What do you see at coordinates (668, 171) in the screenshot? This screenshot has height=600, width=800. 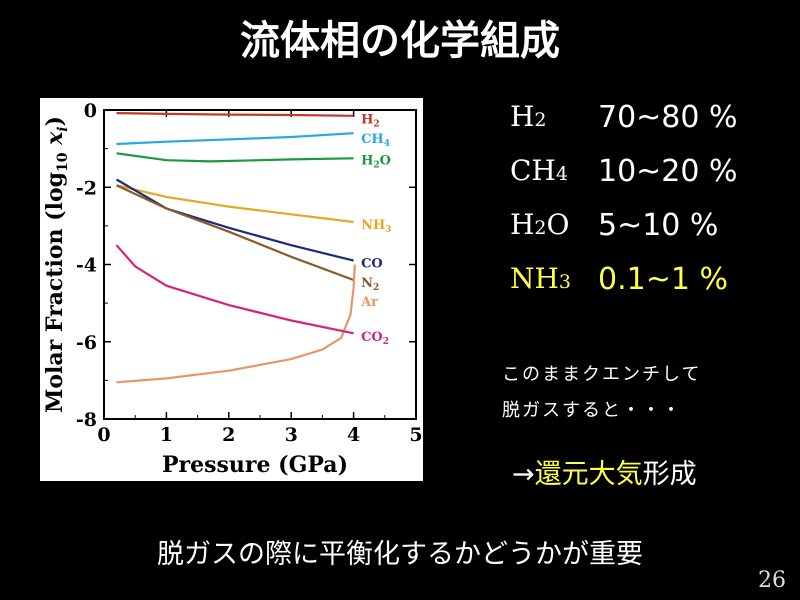 I see `species-value: 10~20 %` at bounding box center [668, 171].